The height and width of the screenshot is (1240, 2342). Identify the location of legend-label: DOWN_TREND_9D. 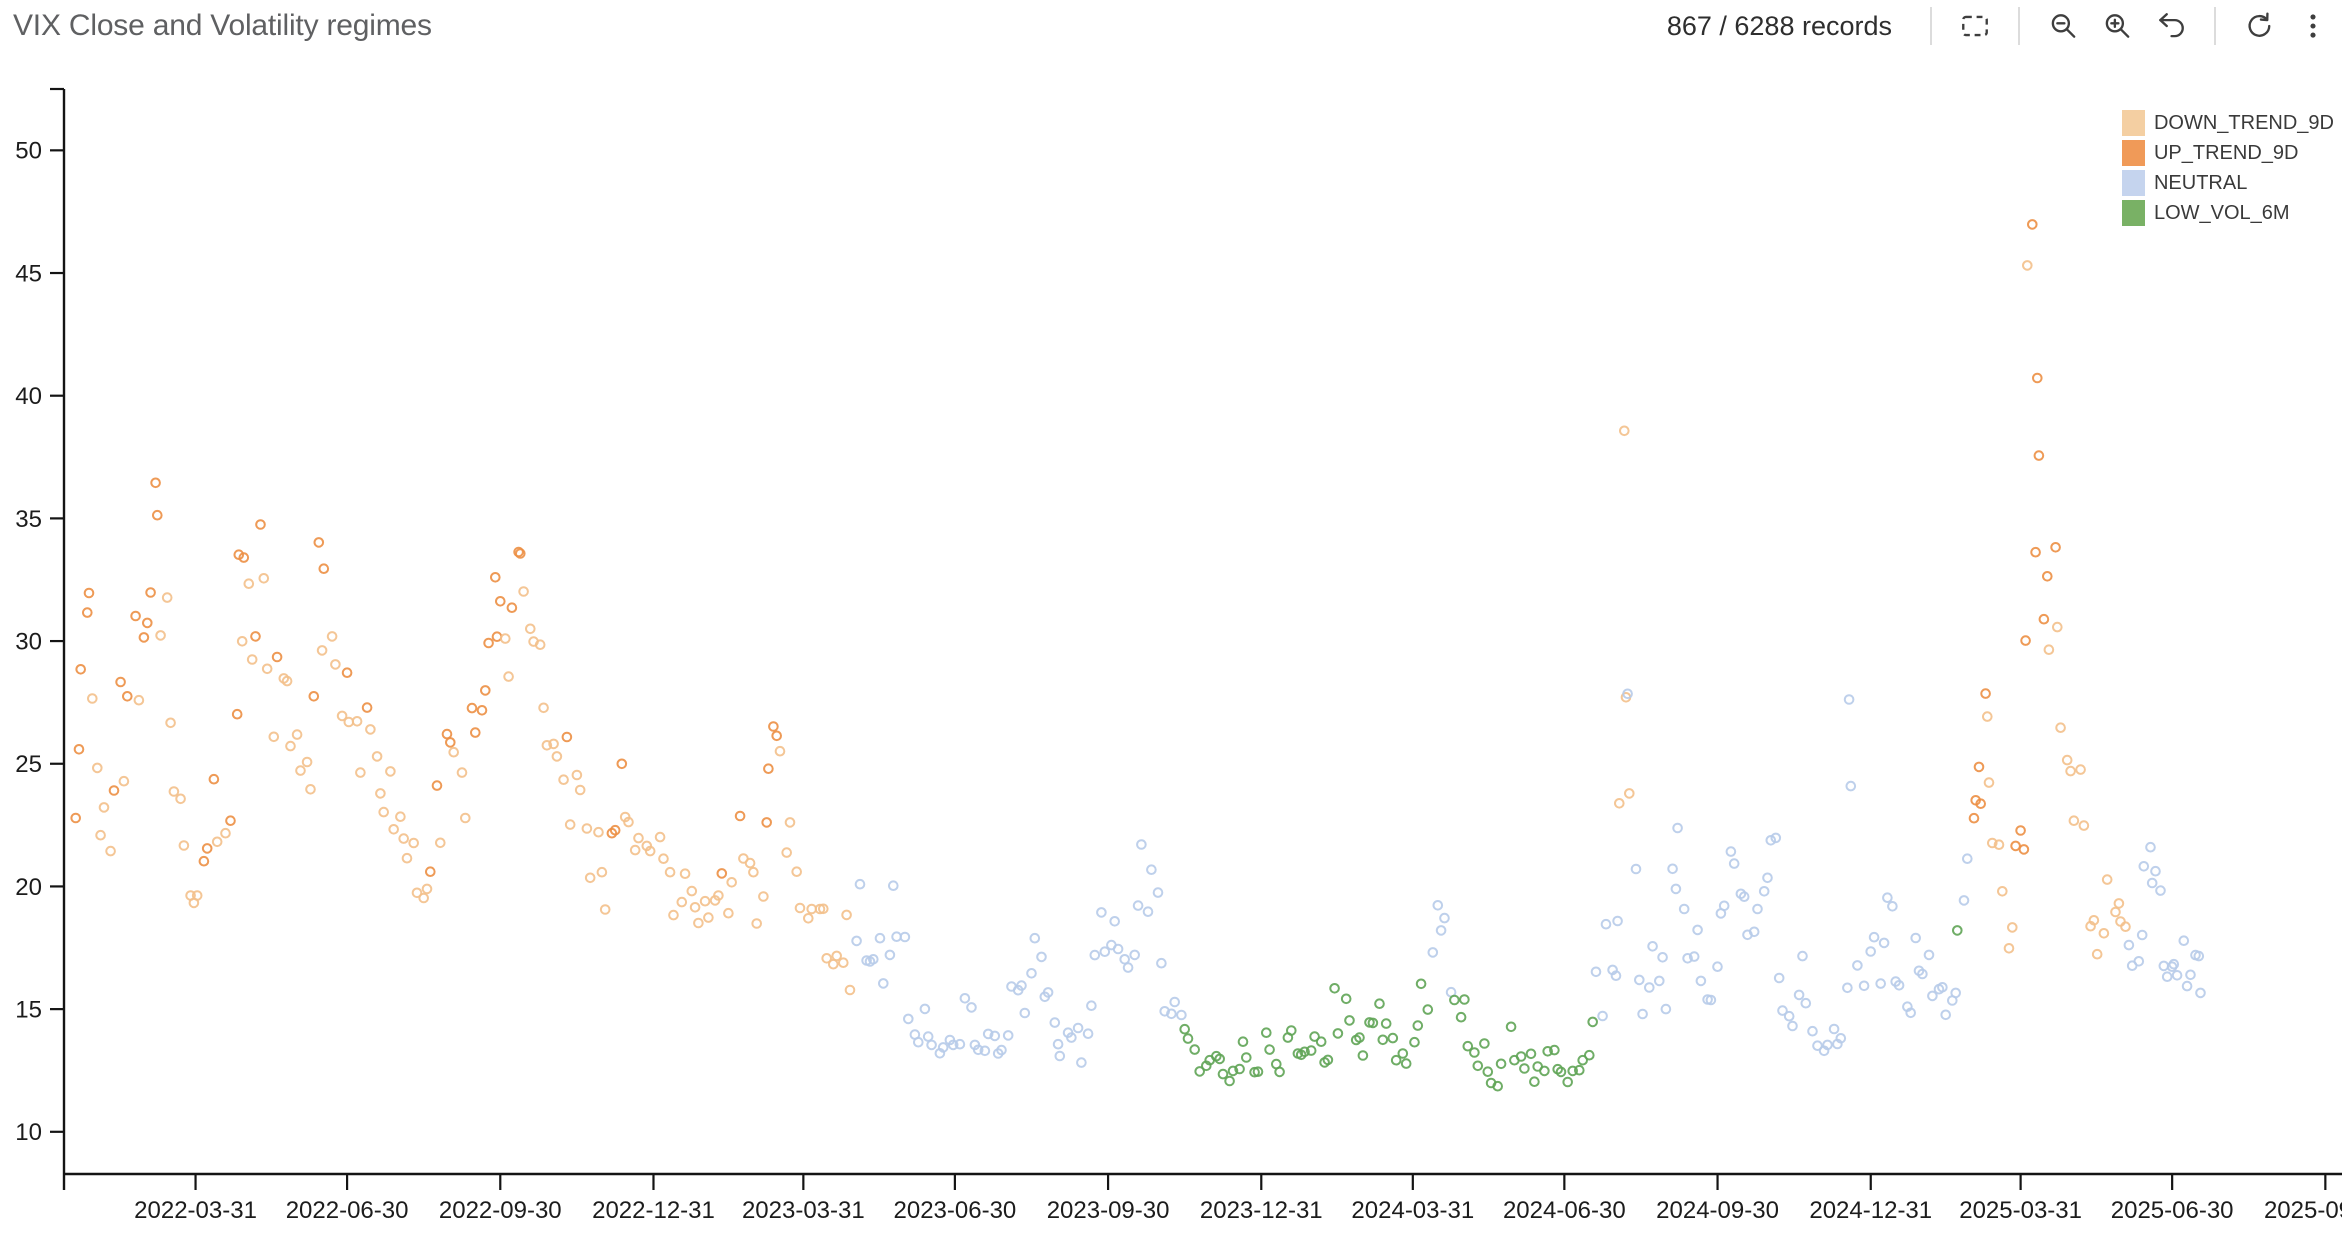
(2243, 122).